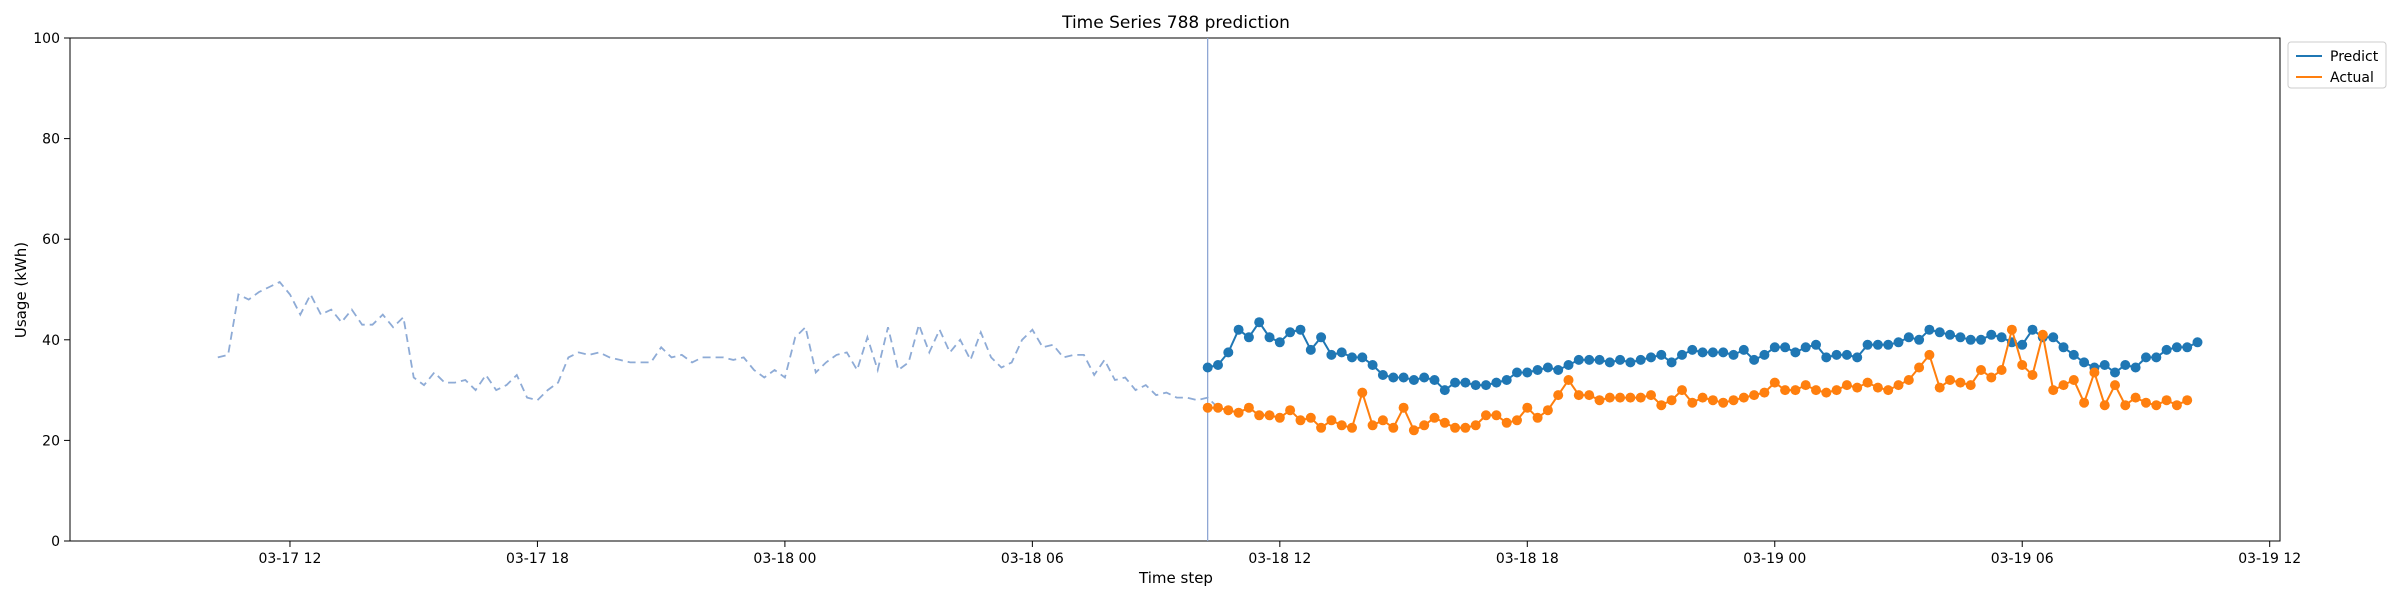 The width and height of the screenshot is (2400, 600). What do you see at coordinates (51, 240) in the screenshot?
I see `y-tick-label: 60` at bounding box center [51, 240].